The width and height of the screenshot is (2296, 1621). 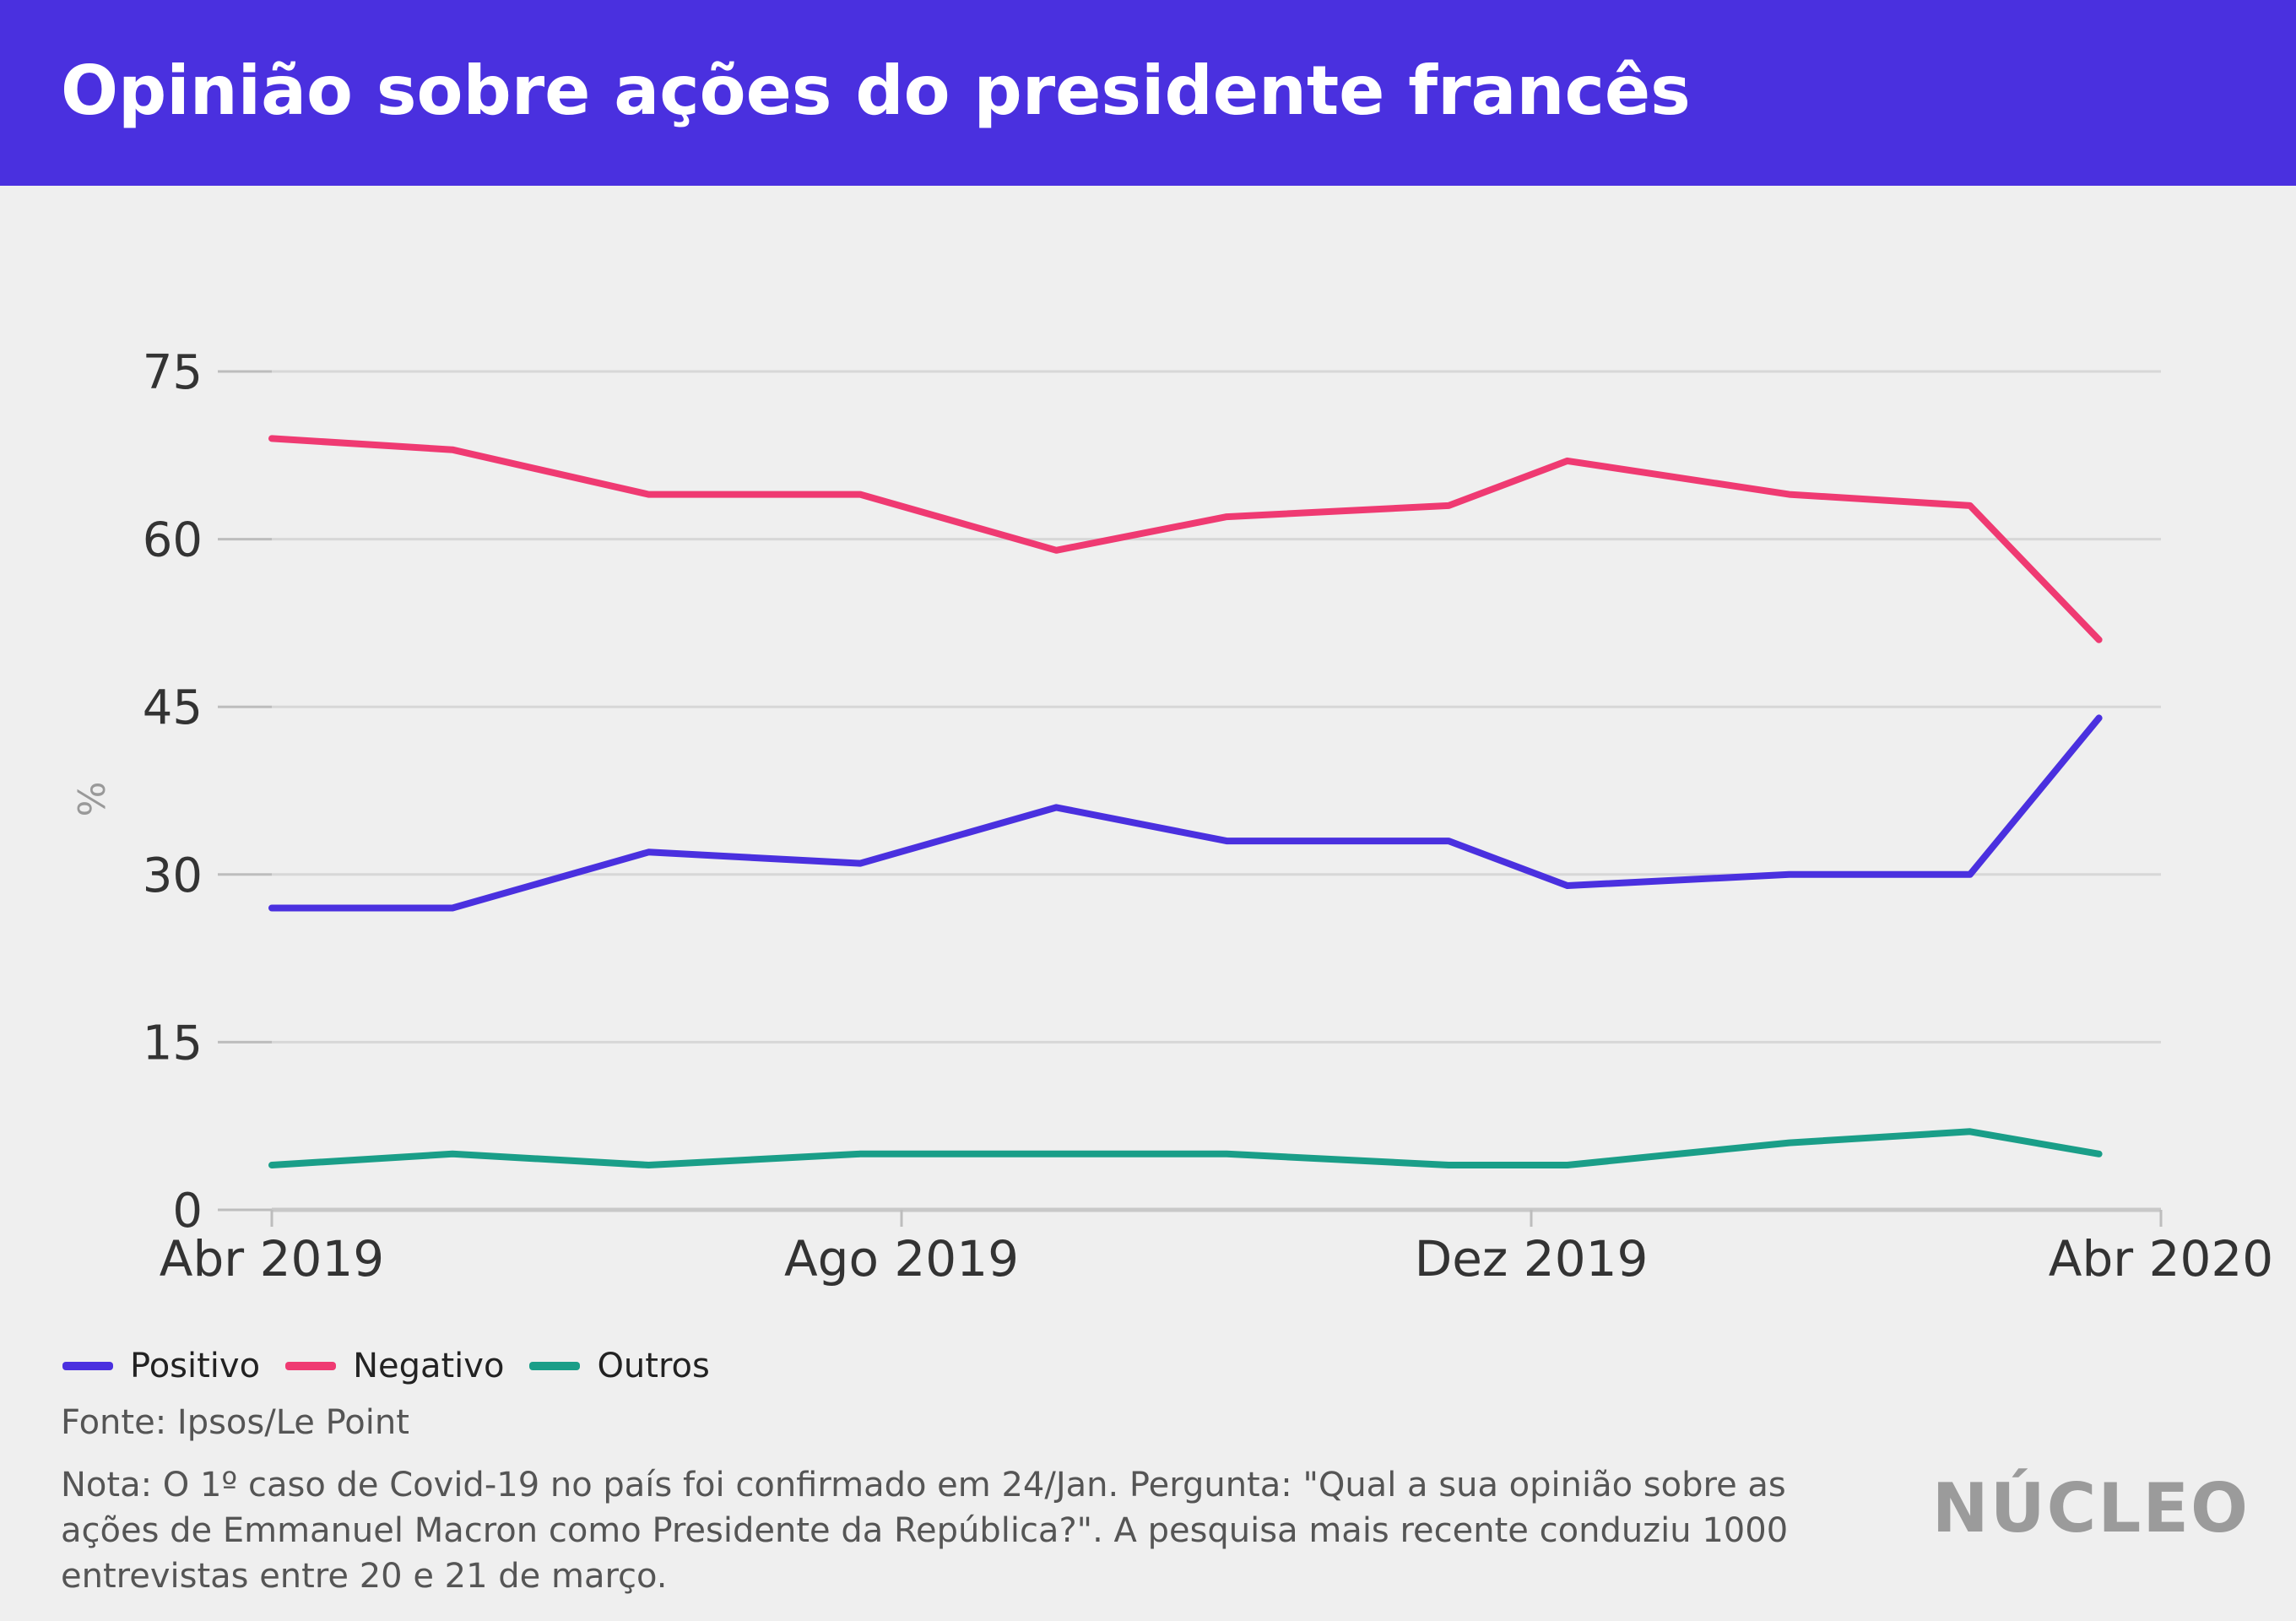 I want to click on legend-label-outros: Outros, so click(x=653, y=1366).